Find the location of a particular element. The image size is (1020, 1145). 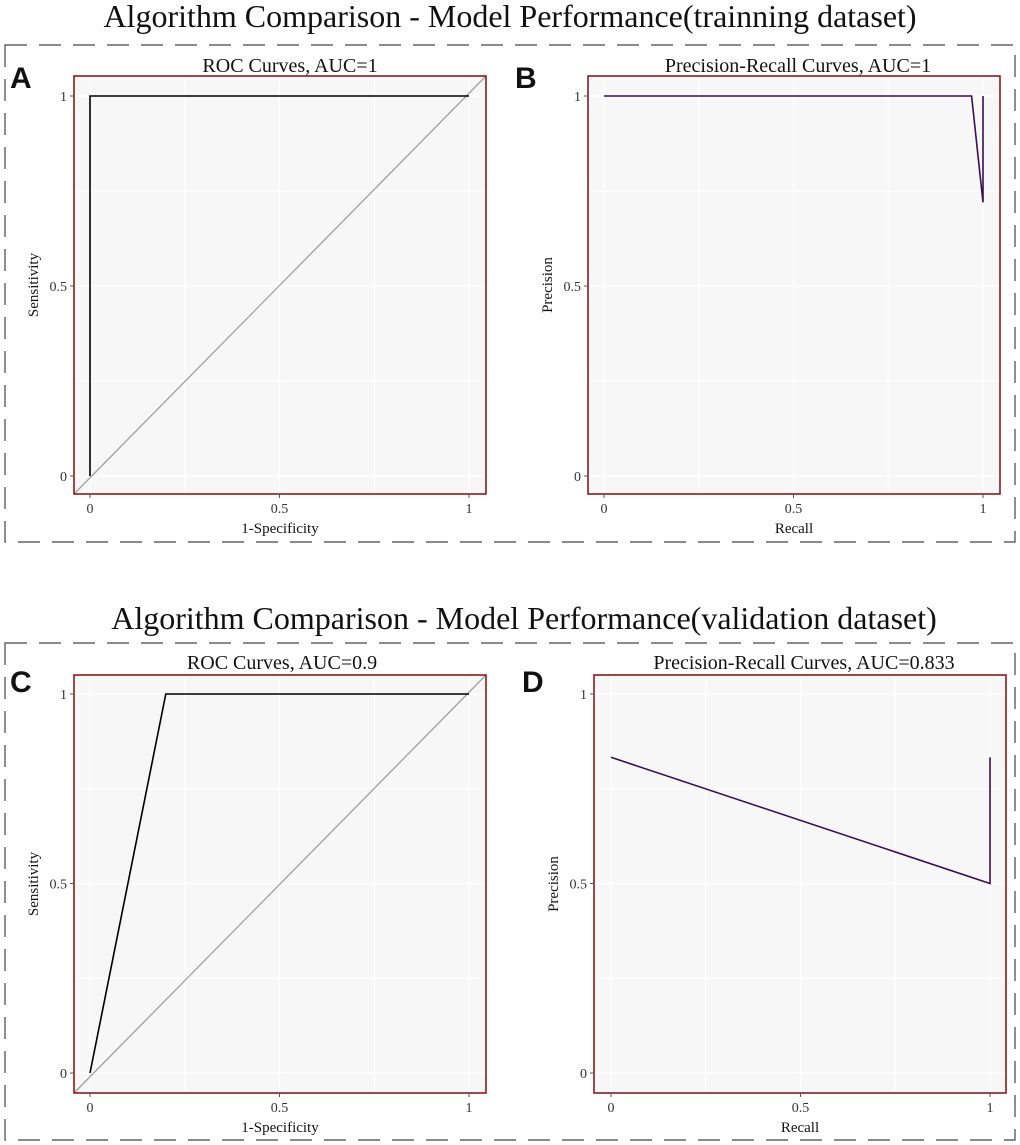

panel-letter: B is located at coordinates (526, 78).